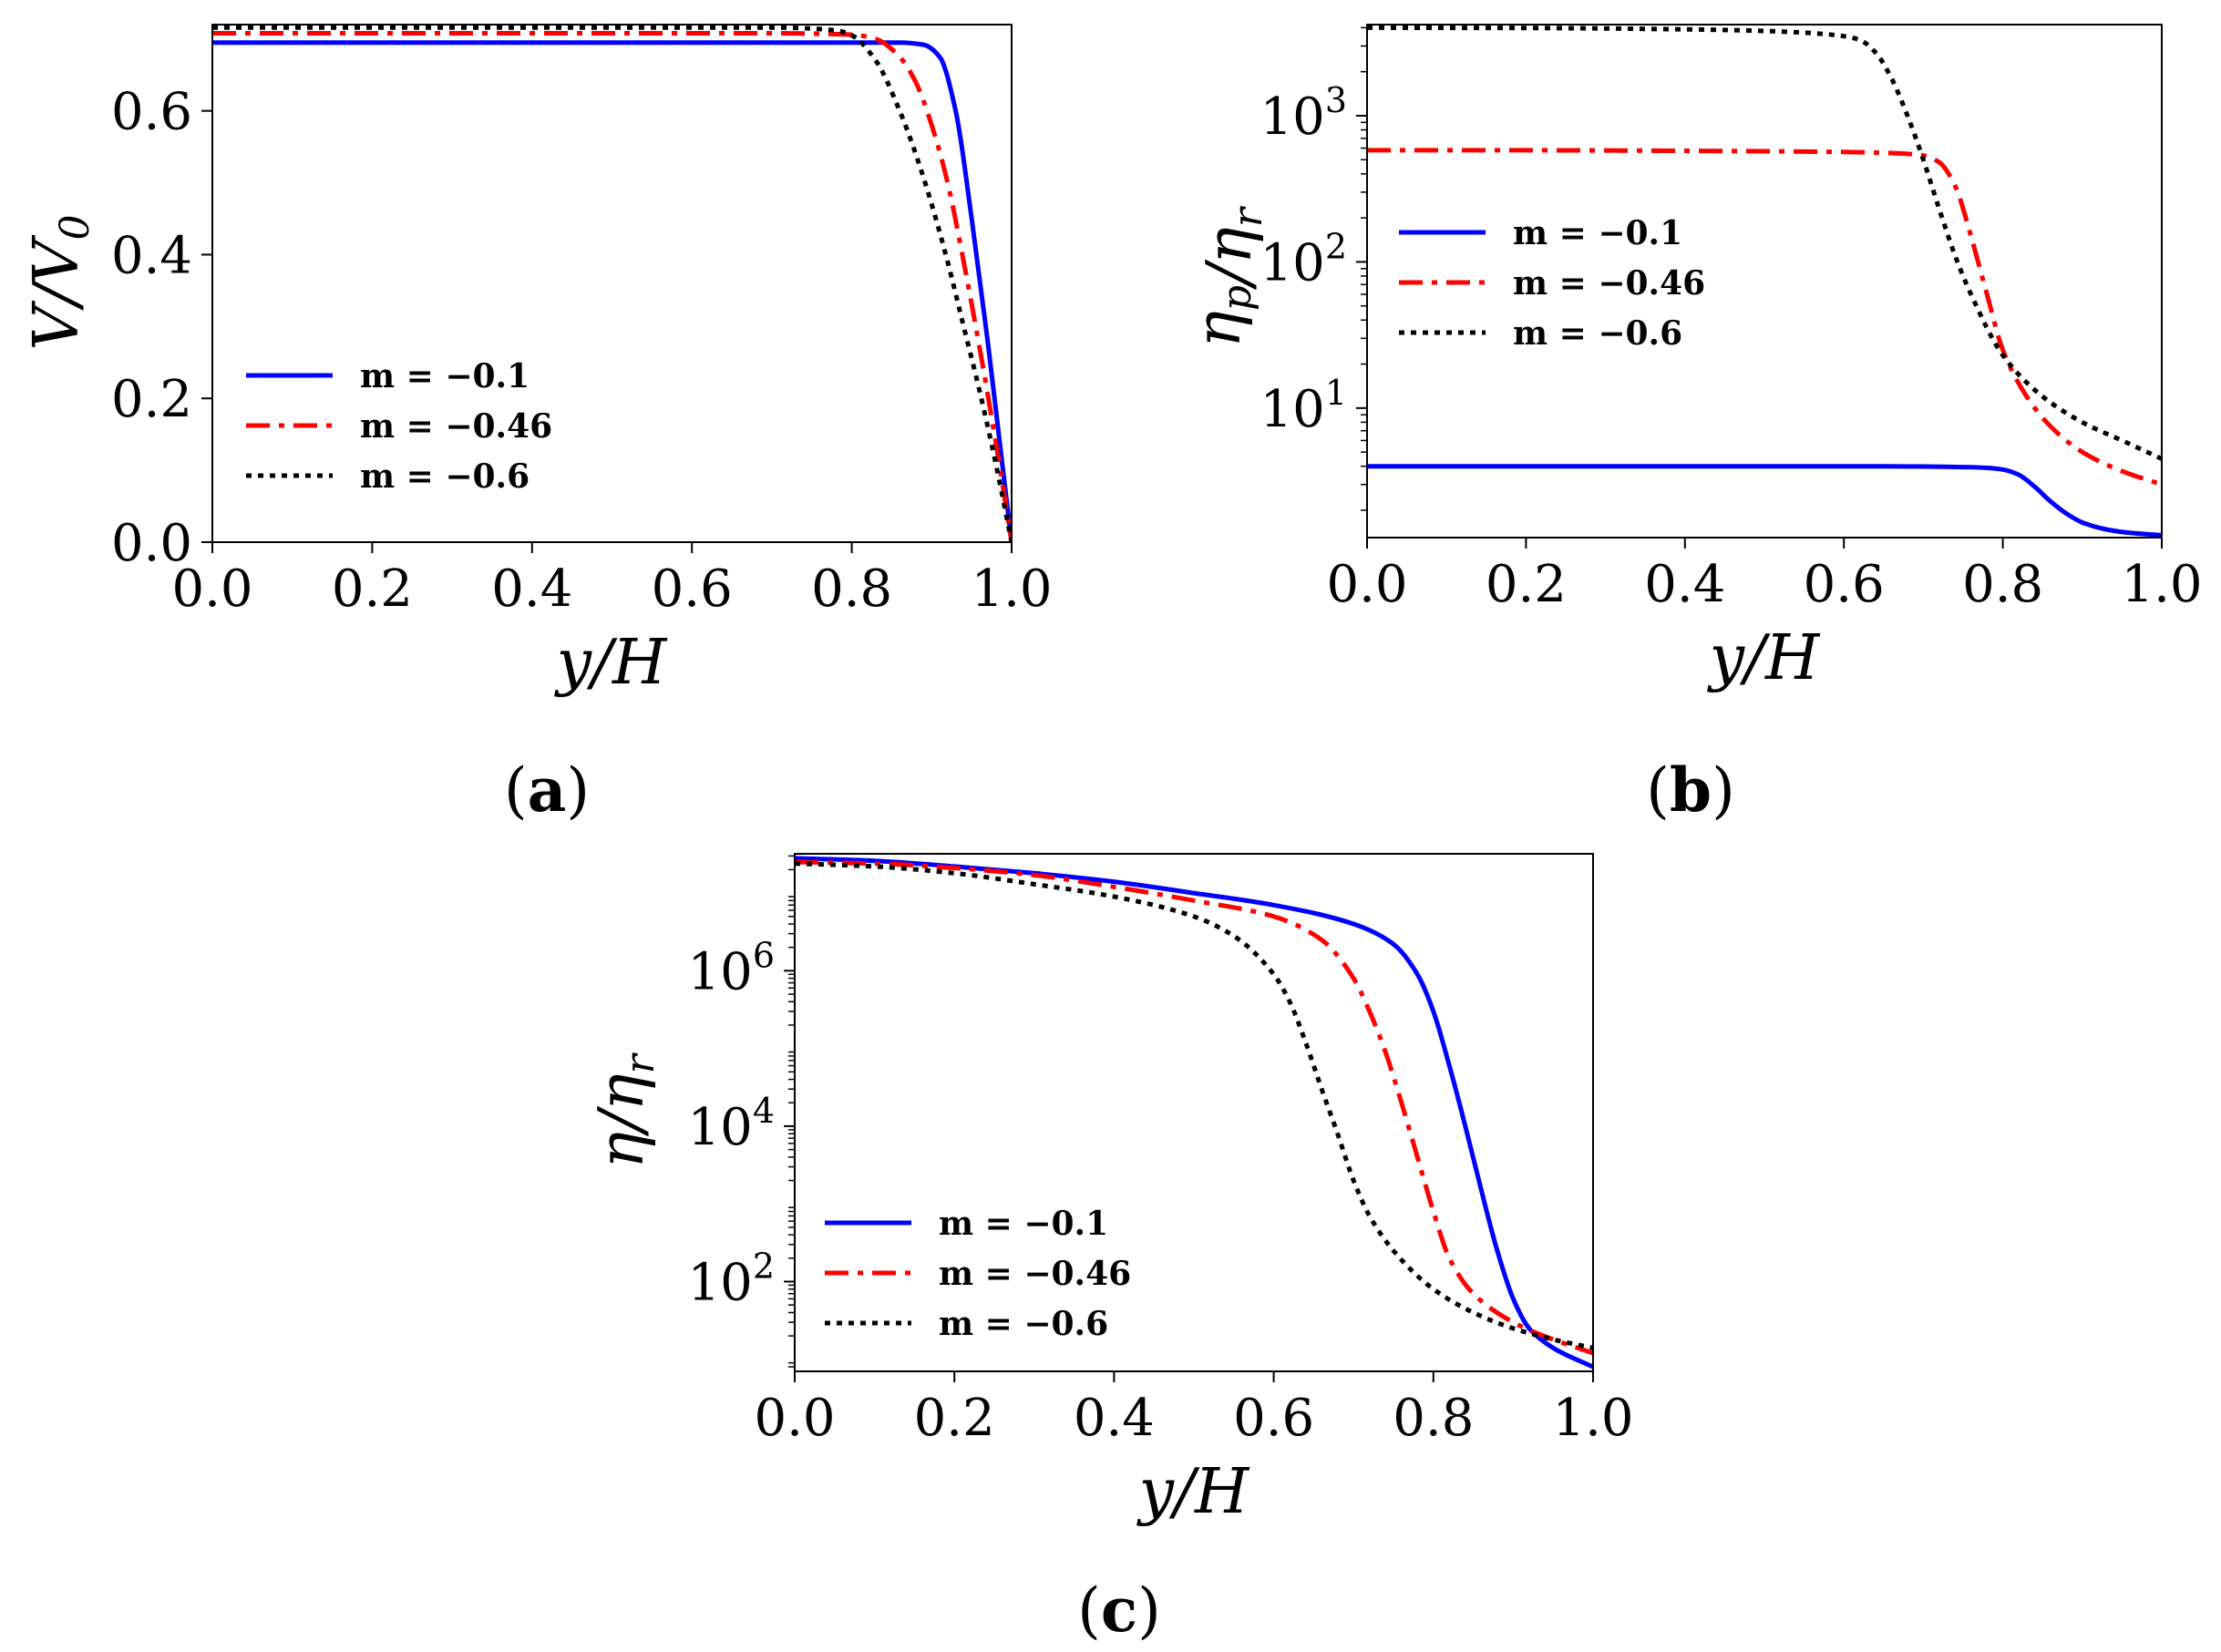  What do you see at coordinates (2161, 584) in the screenshot?
I see `x-tick-label-b-5: 1.0` at bounding box center [2161, 584].